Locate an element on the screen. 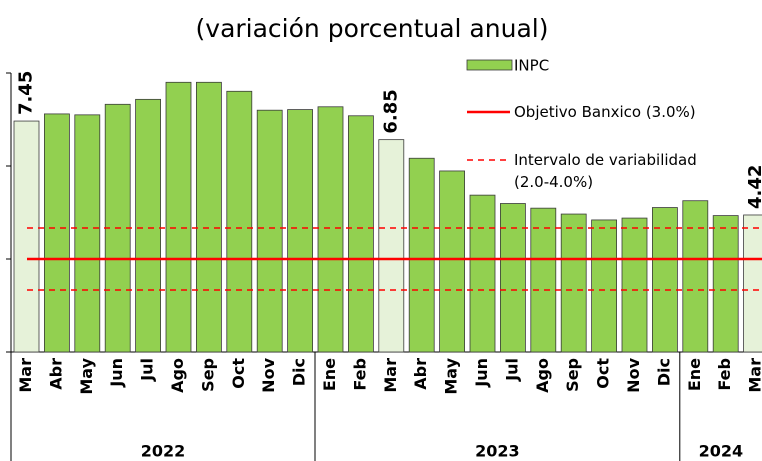 The width and height of the screenshot is (762, 461). legend-label: INPC is located at coordinates (531, 66).